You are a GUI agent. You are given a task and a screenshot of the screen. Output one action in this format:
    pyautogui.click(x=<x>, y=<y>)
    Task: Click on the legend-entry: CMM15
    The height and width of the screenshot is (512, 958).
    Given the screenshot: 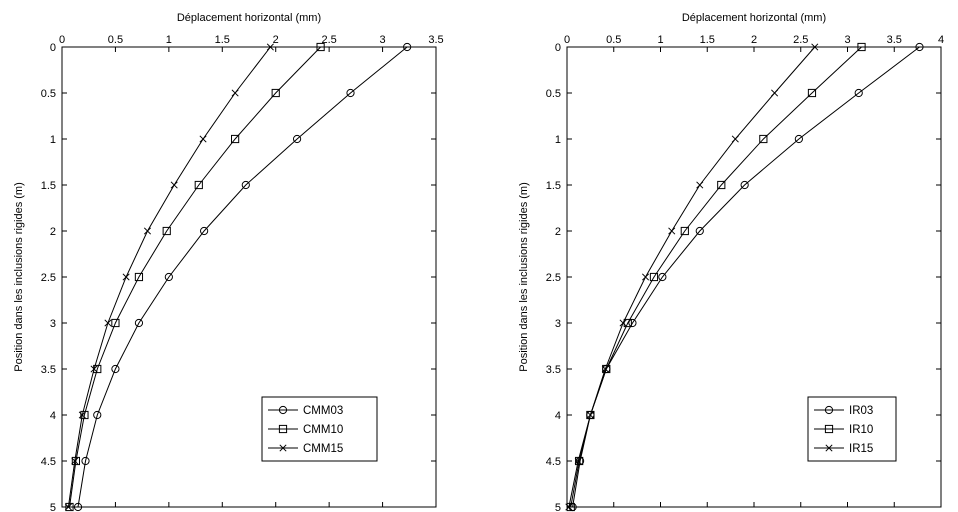 What is the action you would take?
    pyautogui.click(x=305, y=449)
    